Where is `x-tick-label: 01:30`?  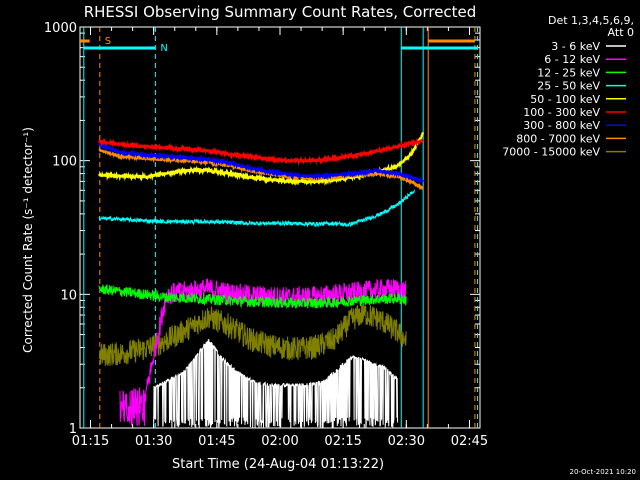
x-tick-label: 01:30 is located at coordinates (153, 441).